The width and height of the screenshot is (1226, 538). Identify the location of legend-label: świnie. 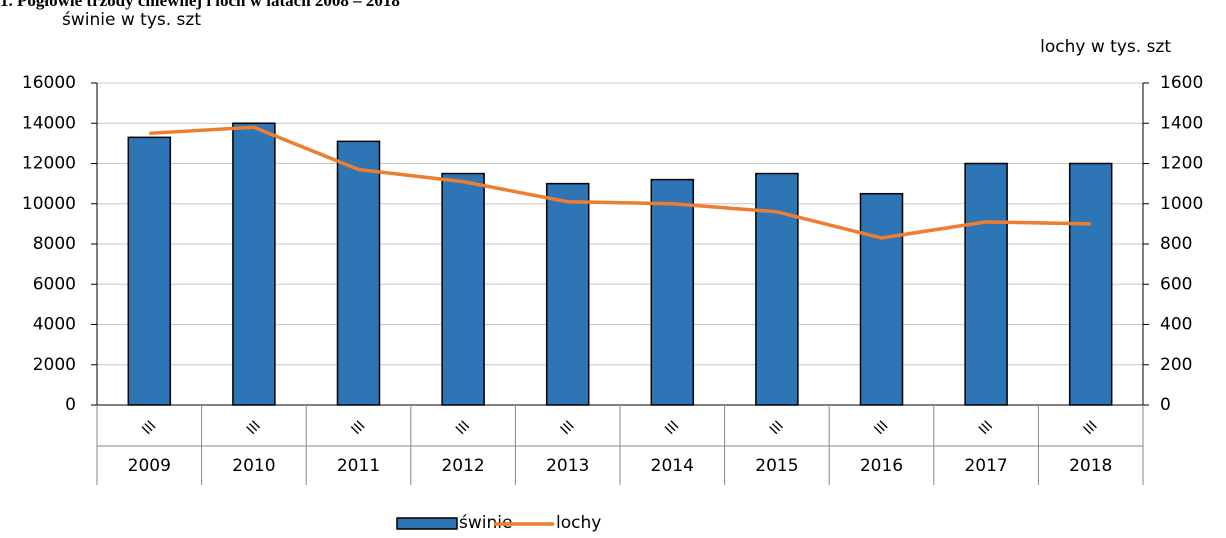
(485, 523).